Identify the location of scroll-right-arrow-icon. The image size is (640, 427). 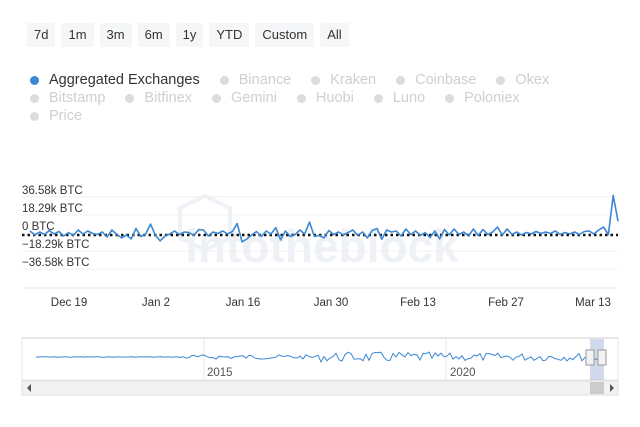
(612, 388).